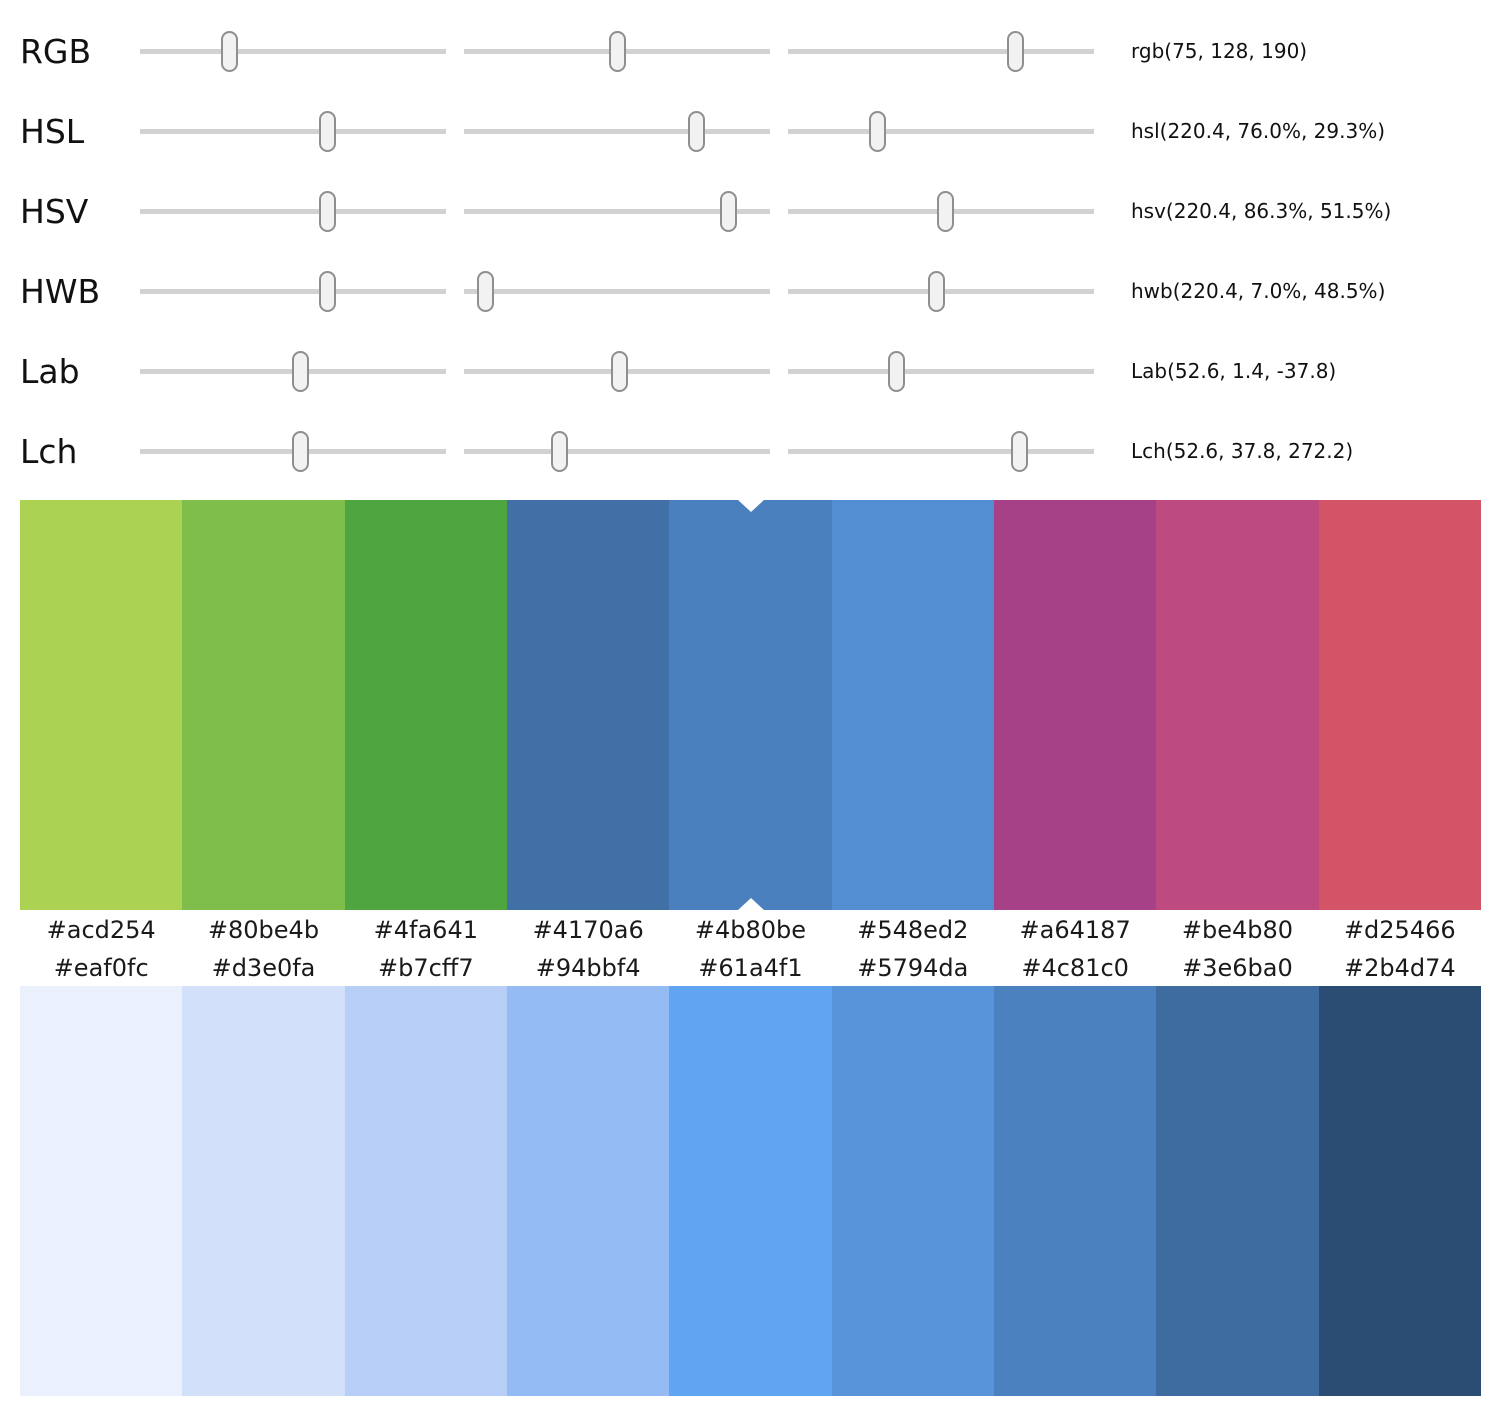  Describe the element at coordinates (1399, 968) in the screenshot. I see `hex-label: #2b4d74` at that location.